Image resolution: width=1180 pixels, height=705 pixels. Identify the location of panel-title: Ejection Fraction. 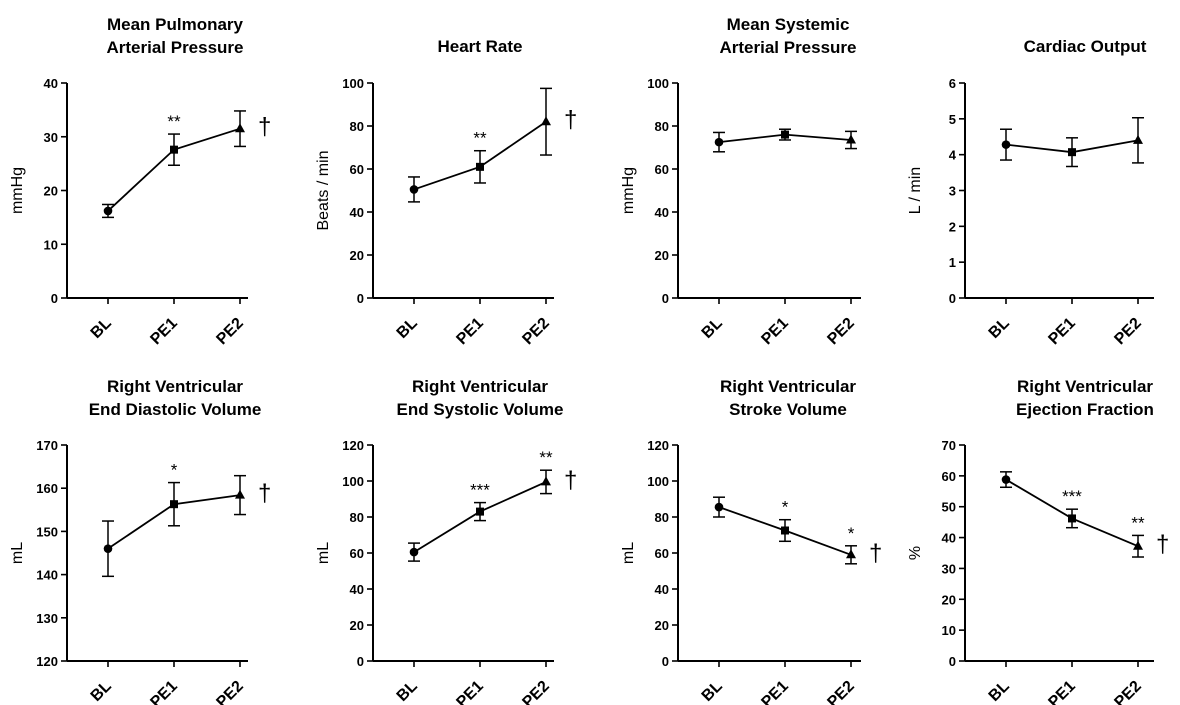
(1085, 409).